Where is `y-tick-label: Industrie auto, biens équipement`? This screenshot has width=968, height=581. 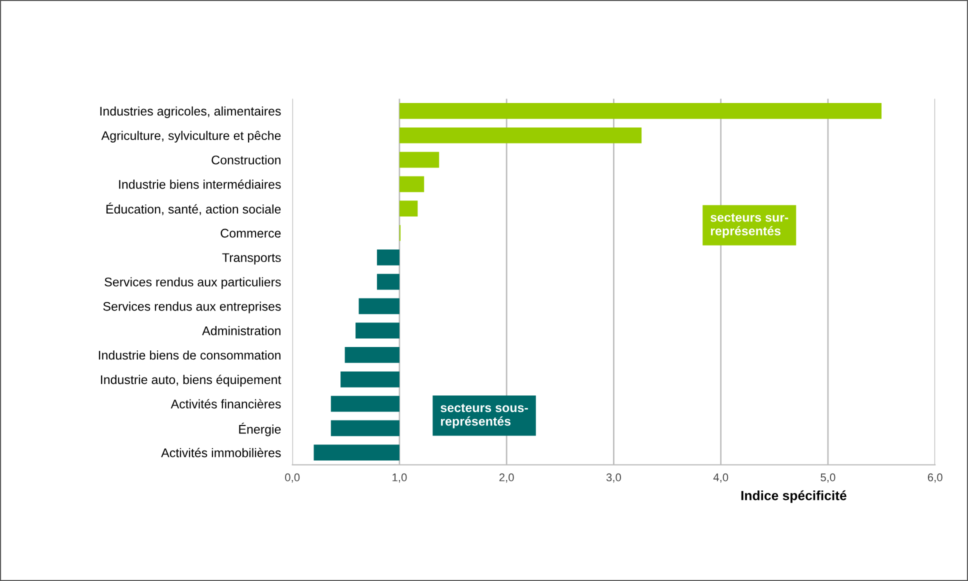 y-tick-label: Industrie auto, biens équipement is located at coordinates (191, 380).